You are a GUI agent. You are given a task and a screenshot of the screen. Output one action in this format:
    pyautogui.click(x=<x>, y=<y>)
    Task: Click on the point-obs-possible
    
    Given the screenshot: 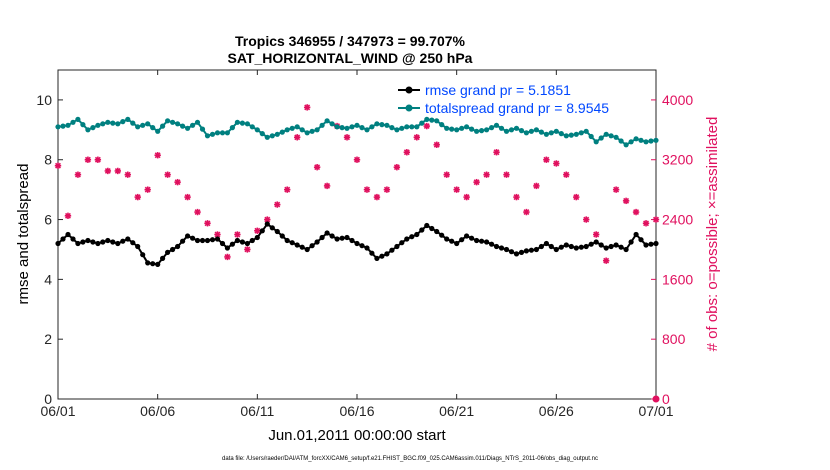 What is the action you would take?
    pyautogui.click(x=656, y=399)
    